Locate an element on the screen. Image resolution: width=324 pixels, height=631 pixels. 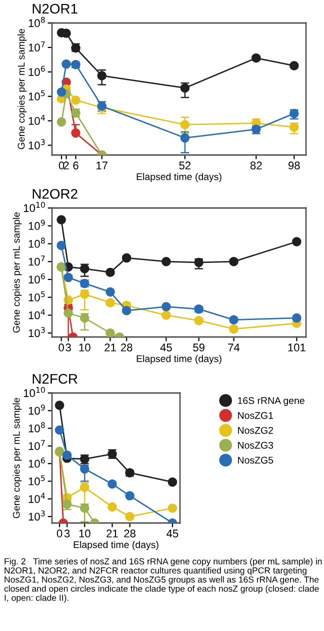
legend-label: NosZG3 is located at coordinates (256, 445).